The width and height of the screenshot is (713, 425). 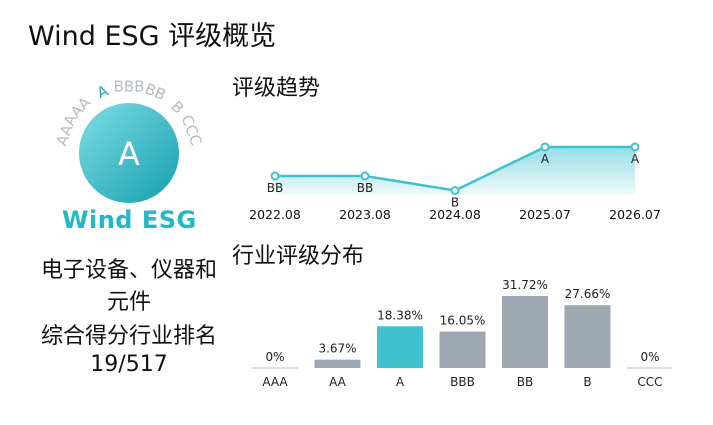 What do you see at coordinates (275, 214) in the screenshot?
I see `trend-x-label: 2022.08` at bounding box center [275, 214].